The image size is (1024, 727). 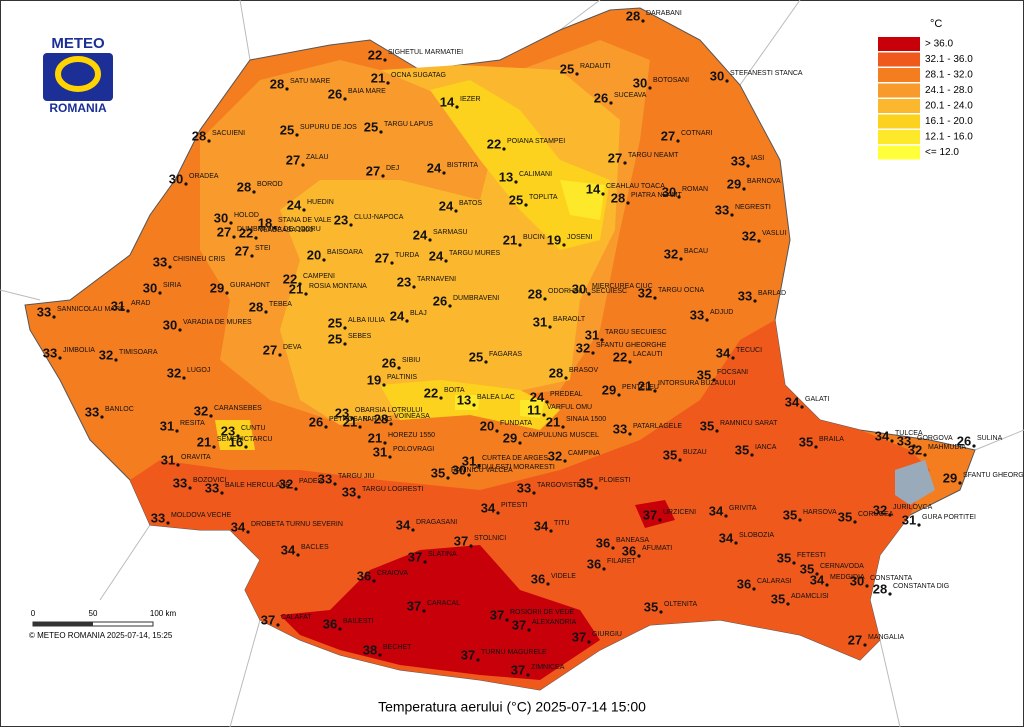 I want to click on station-name: PARANG, so click(x=377, y=419).